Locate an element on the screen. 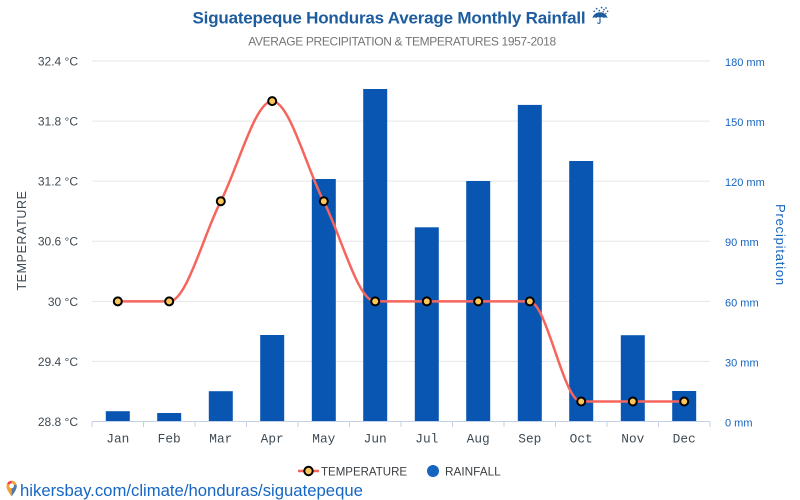 The height and width of the screenshot is (500, 800). svg-text: 60 mm is located at coordinates (742, 303).